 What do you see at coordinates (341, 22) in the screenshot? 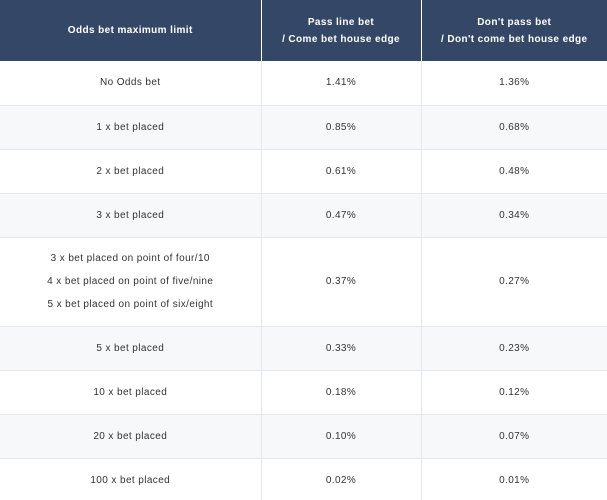
I see `header-pass-line-text: Pass line bet` at bounding box center [341, 22].